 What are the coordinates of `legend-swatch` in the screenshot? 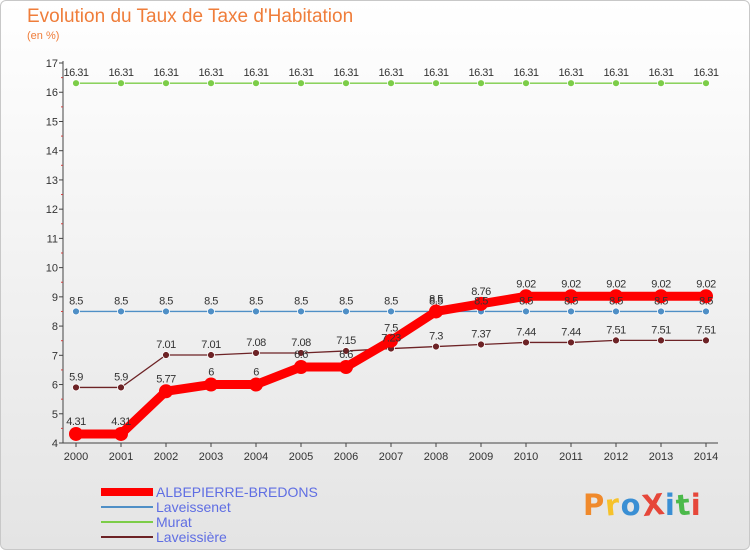 It's located at (127, 537).